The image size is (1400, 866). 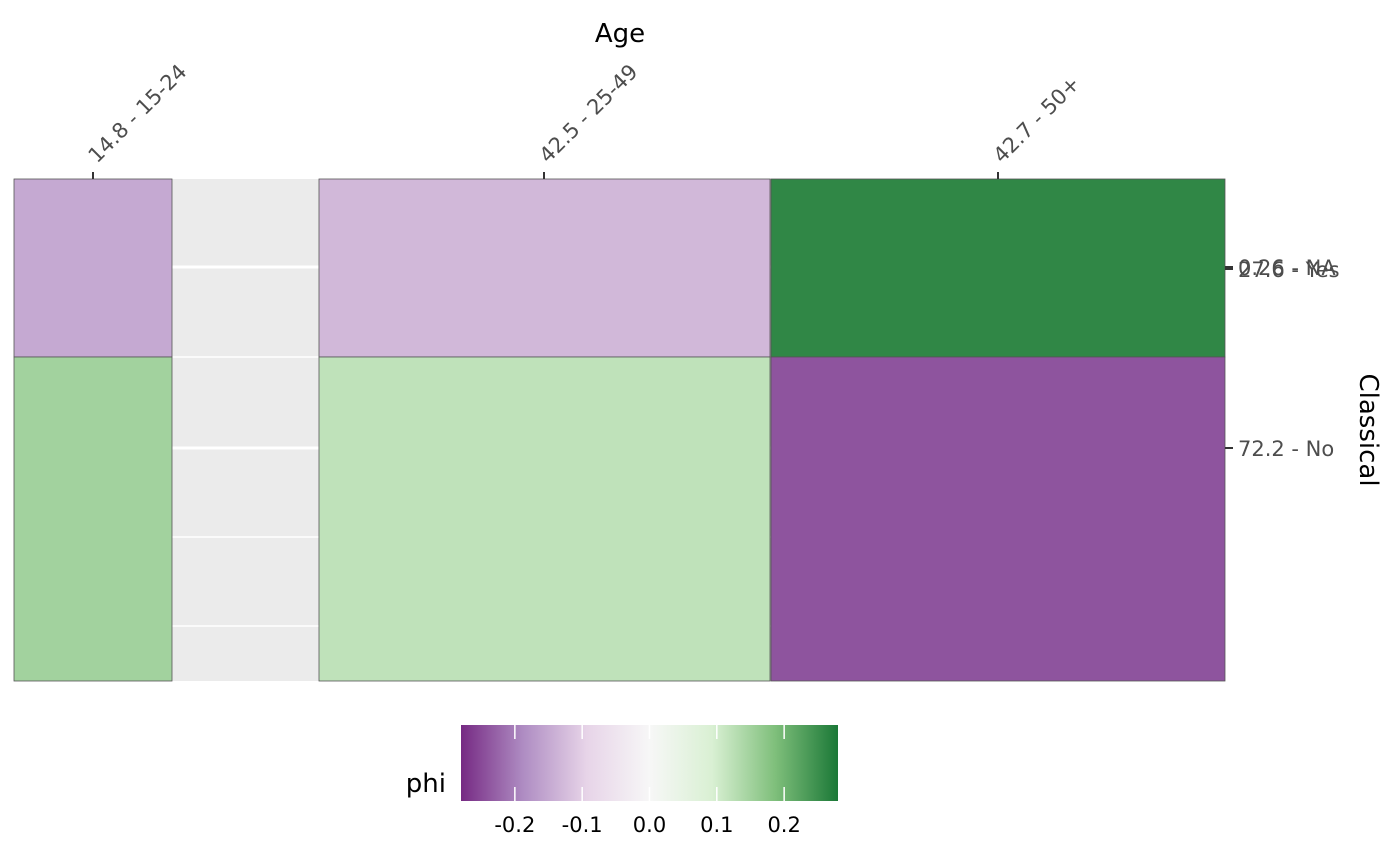 I want to click on x-tick-label: 42.7 - 50+, so click(x=1037, y=119).